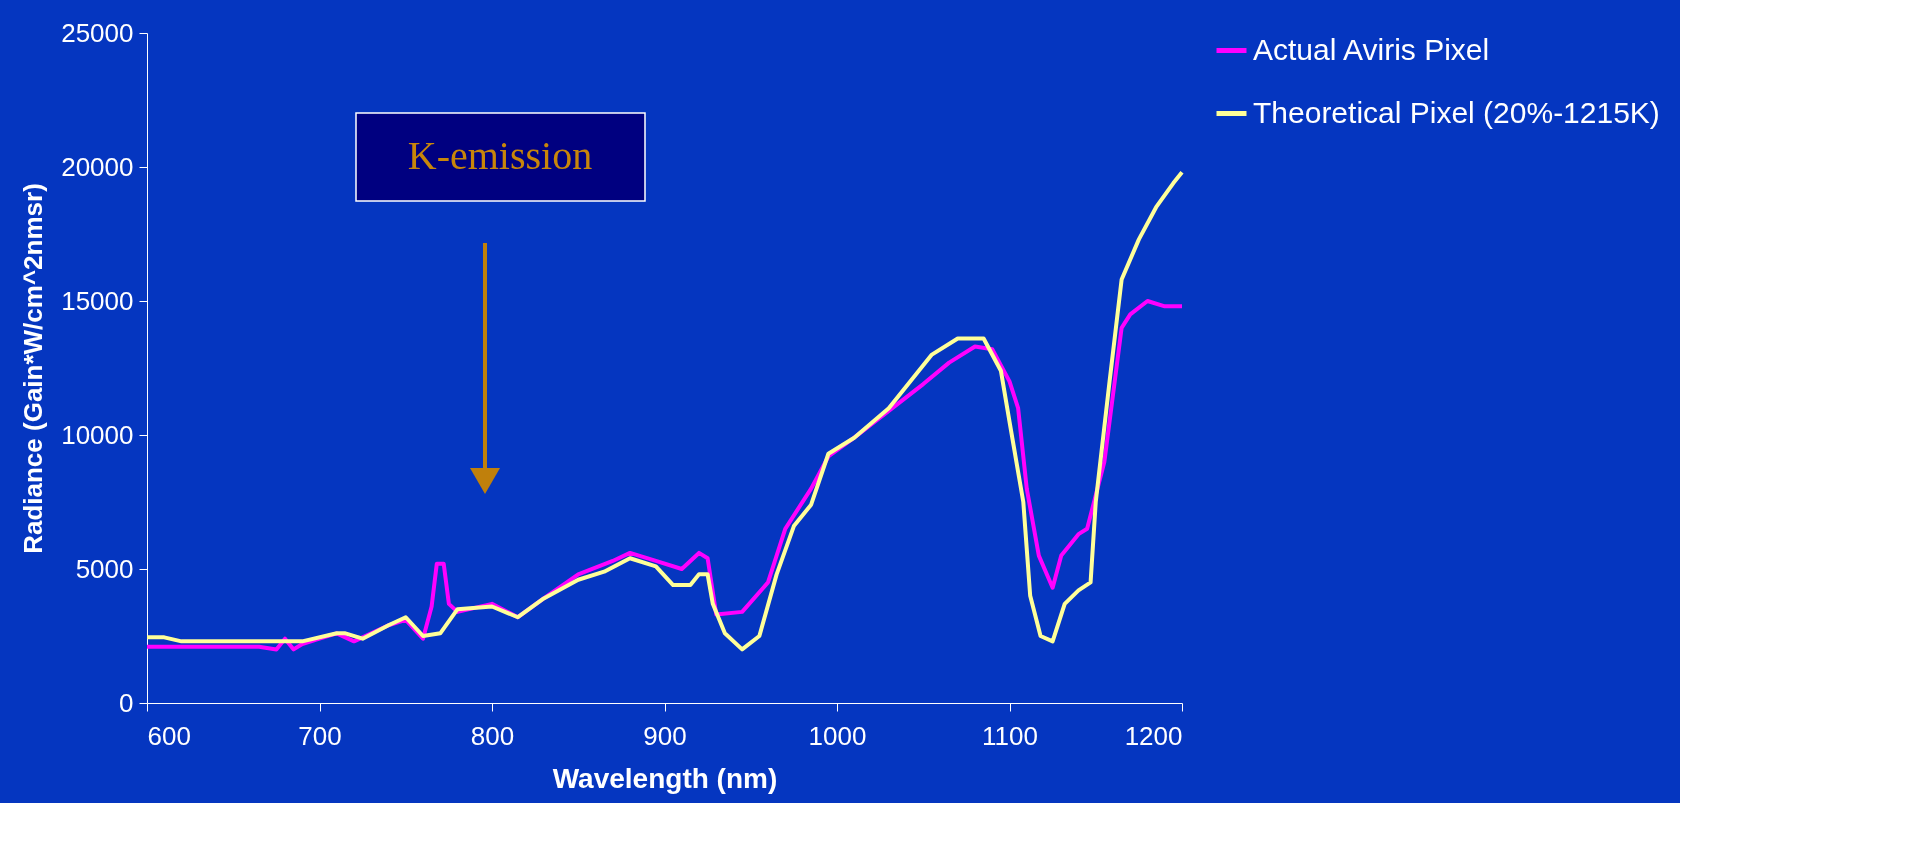 Image resolution: width=1913 pixels, height=866 pixels. I want to click on y-tick-label: 10000, so click(97, 434).